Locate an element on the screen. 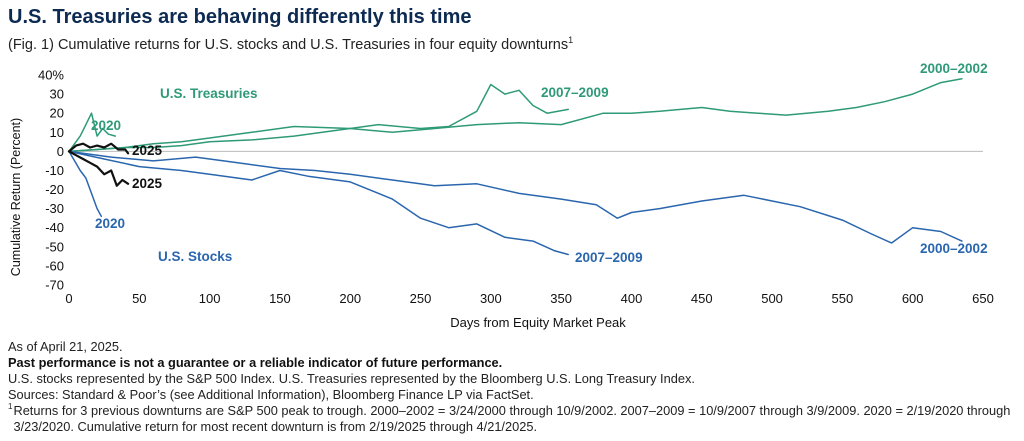 This screenshot has width=1024, height=441. series-line-stocks-2007-2009 is located at coordinates (318, 203).